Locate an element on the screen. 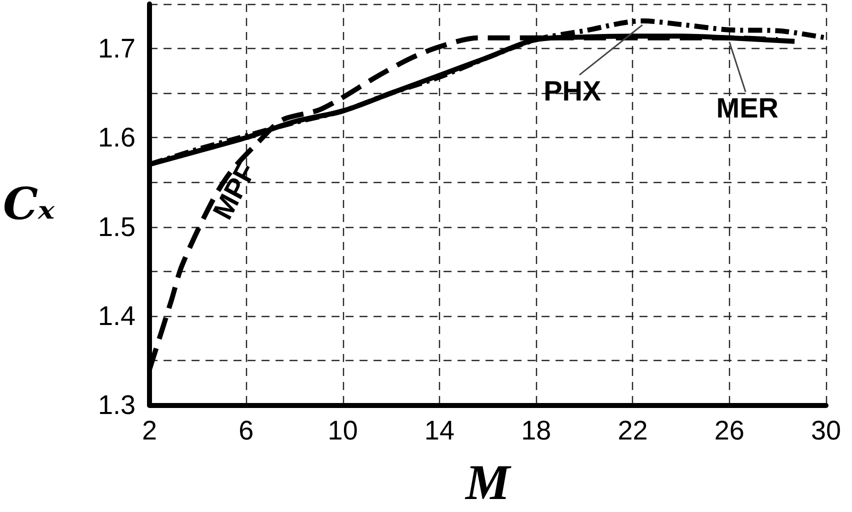 Image resolution: width=852 pixels, height=512 pixels. series-label: PHX is located at coordinates (573, 90).